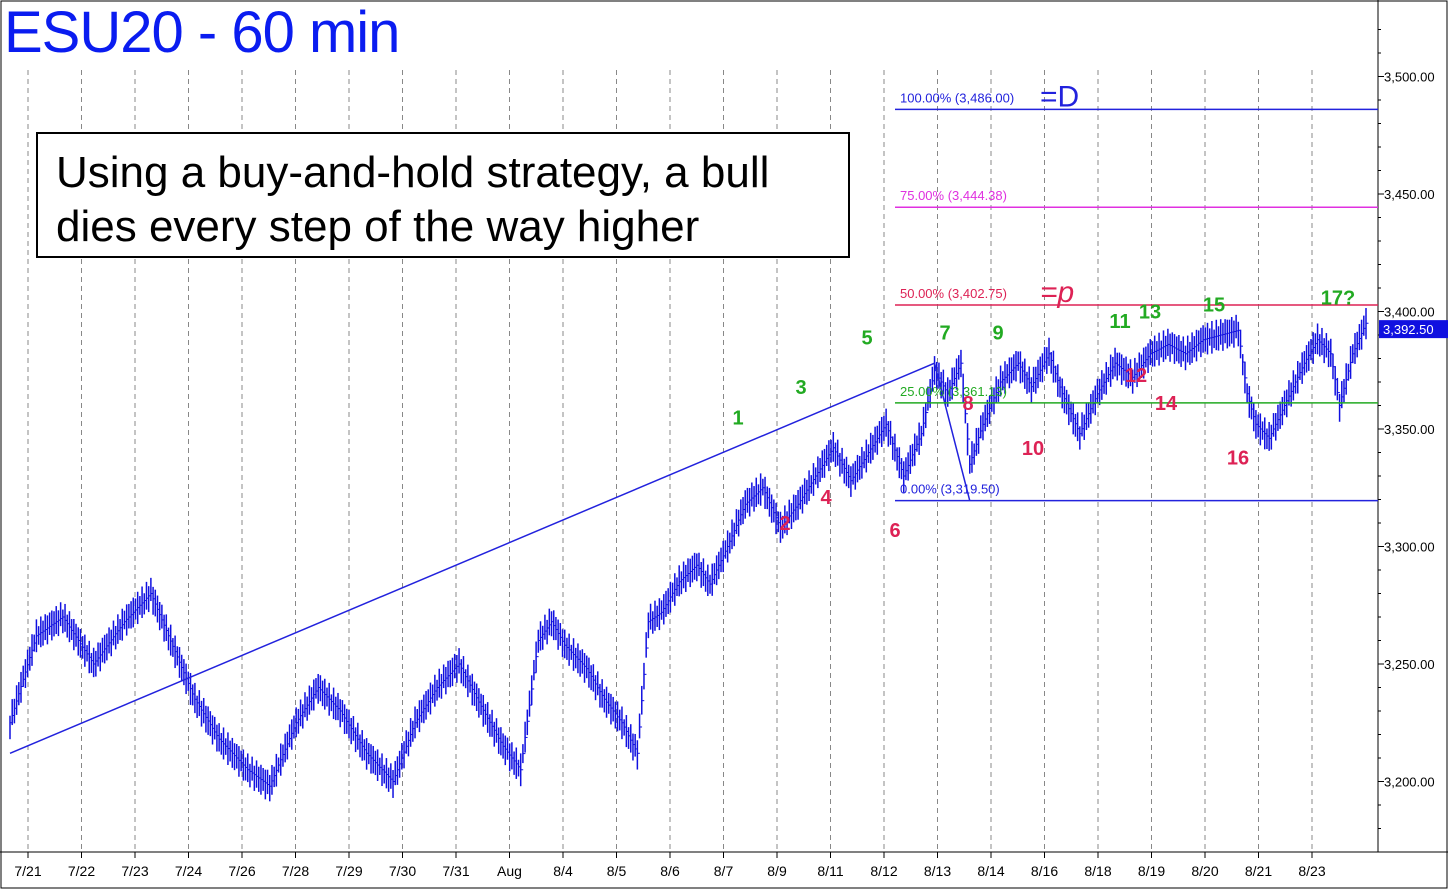 The height and width of the screenshot is (889, 1448). Describe the element at coordinates (997, 334) in the screenshot. I see `wave-label: 9` at that location.